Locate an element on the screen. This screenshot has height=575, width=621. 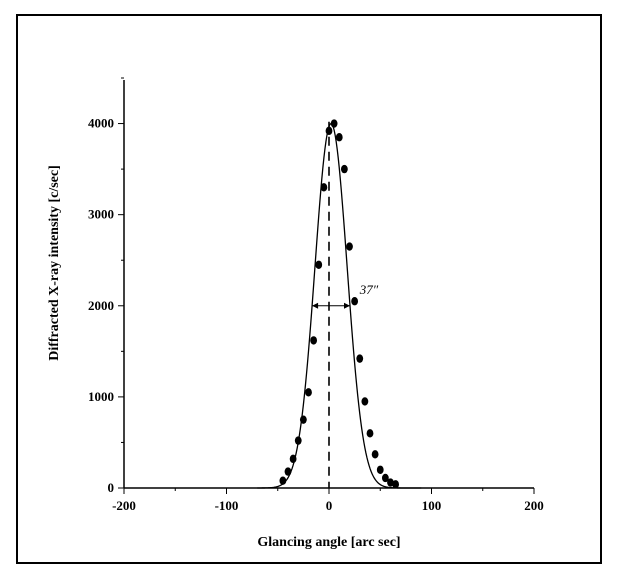
y-tick-label: 3000 is located at coordinates (101, 214).